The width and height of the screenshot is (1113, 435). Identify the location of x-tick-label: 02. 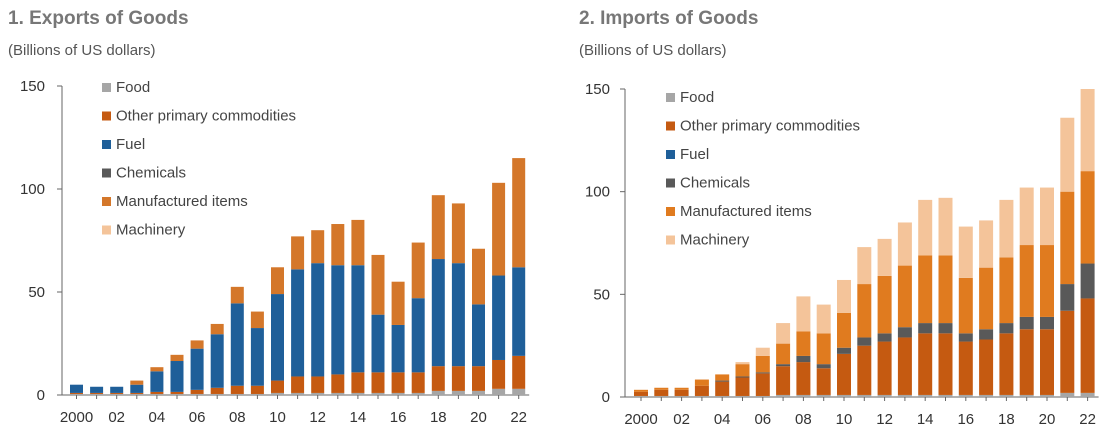
(116, 417).